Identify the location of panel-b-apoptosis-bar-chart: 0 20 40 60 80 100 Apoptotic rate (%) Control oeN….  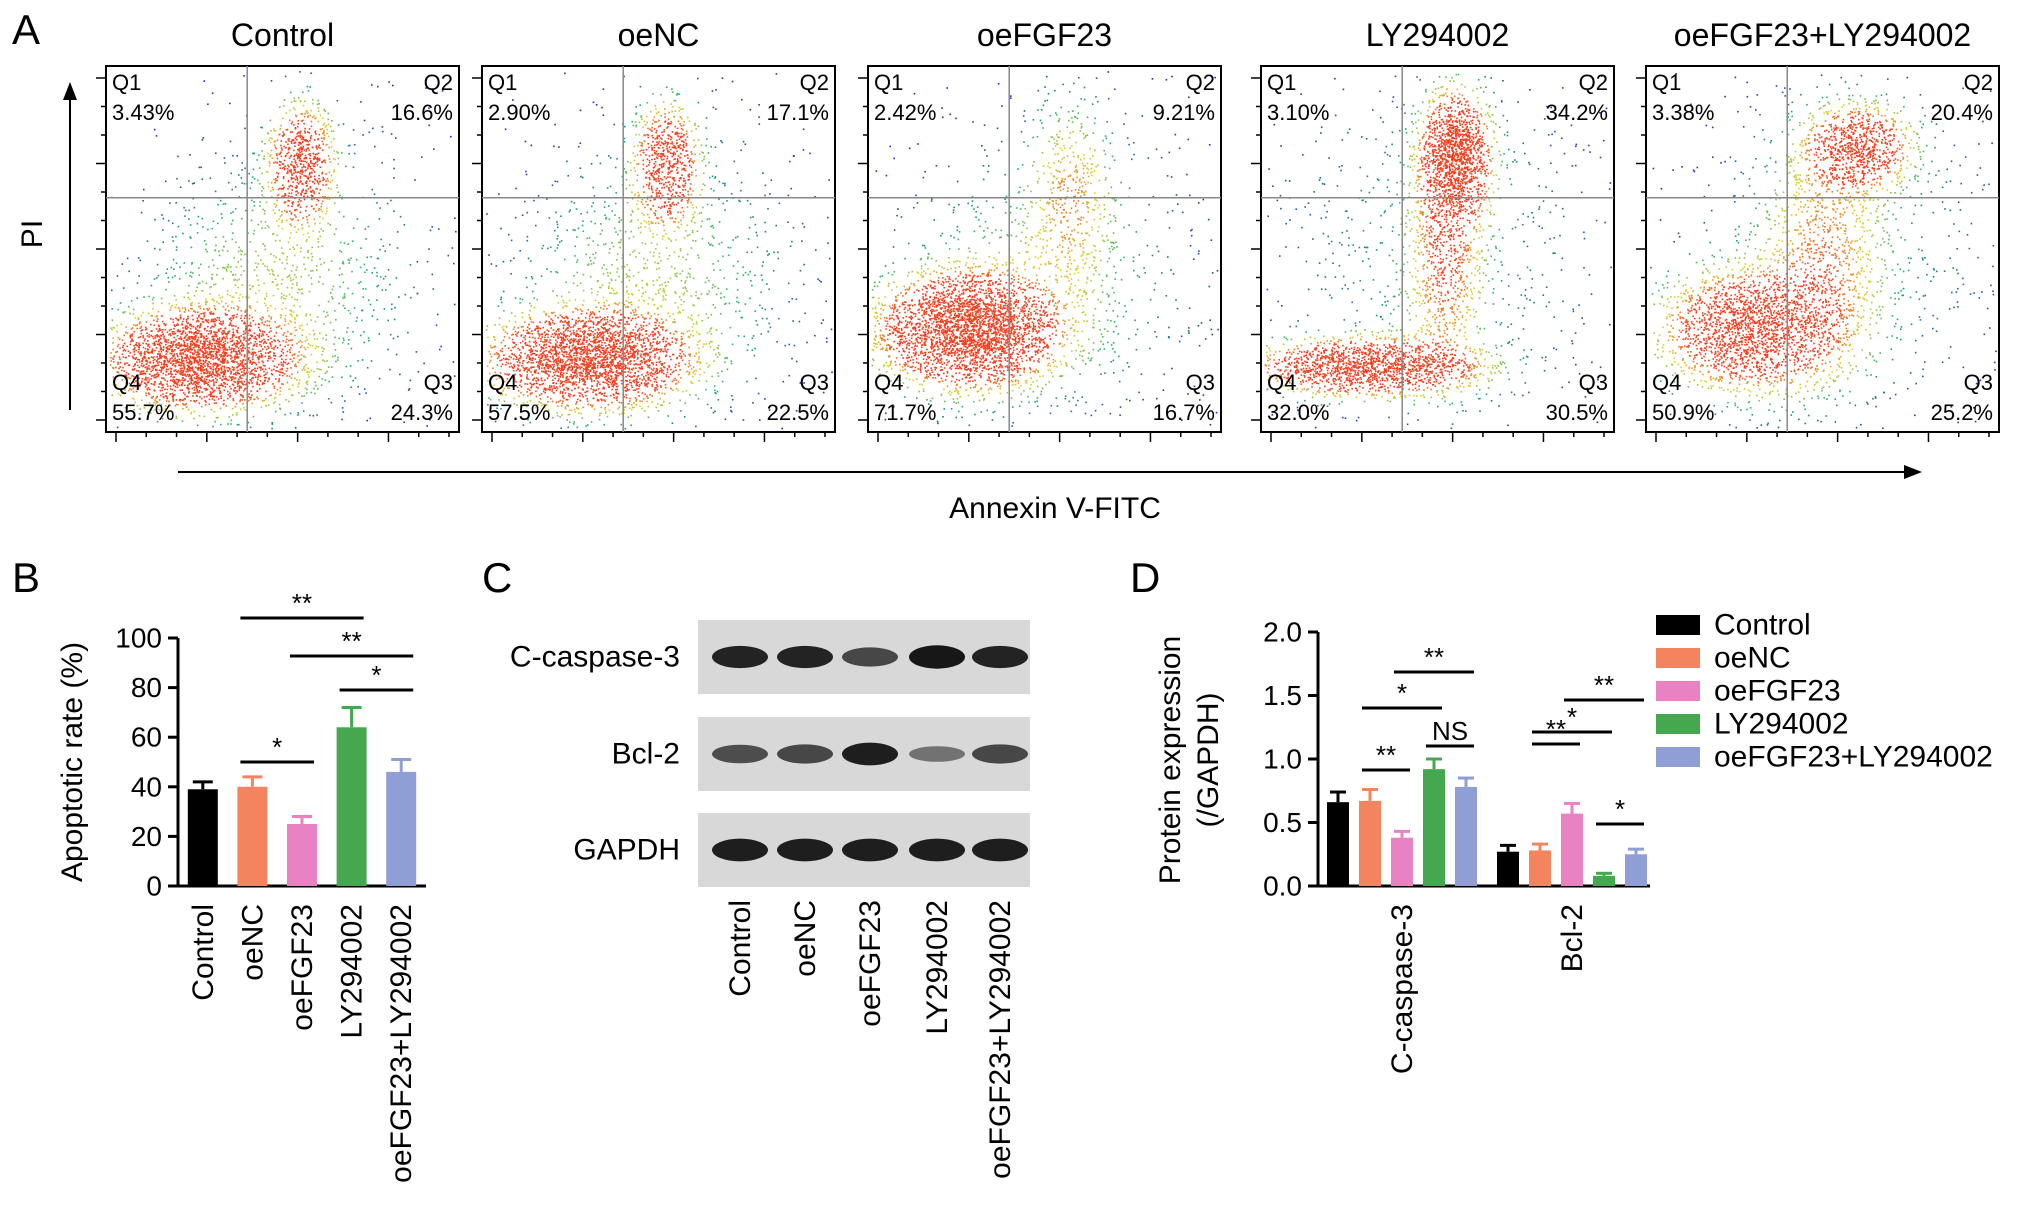
(241, 885).